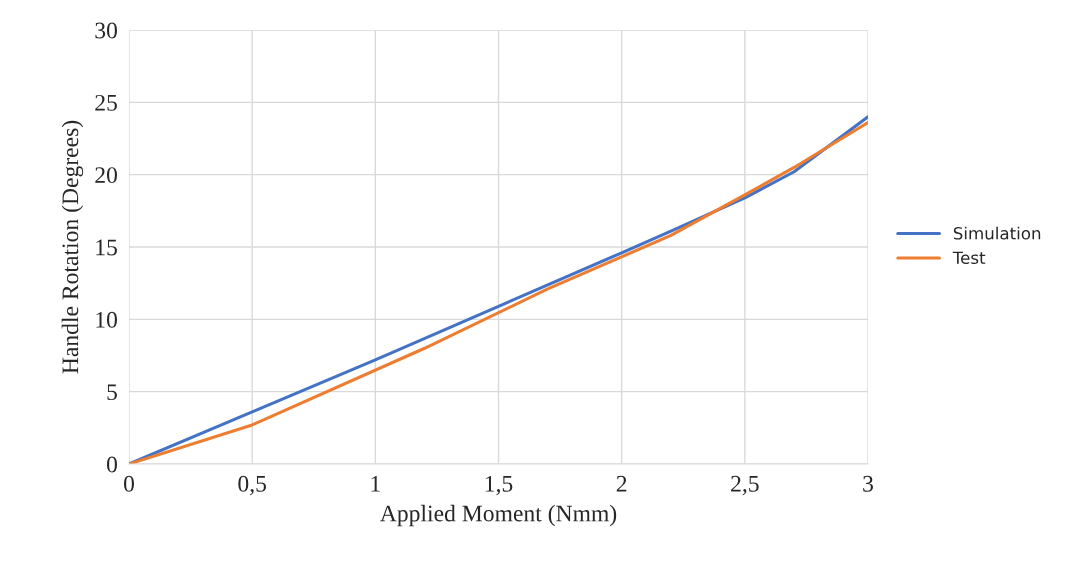  I want to click on x-tick-label: 0, so click(129, 483).